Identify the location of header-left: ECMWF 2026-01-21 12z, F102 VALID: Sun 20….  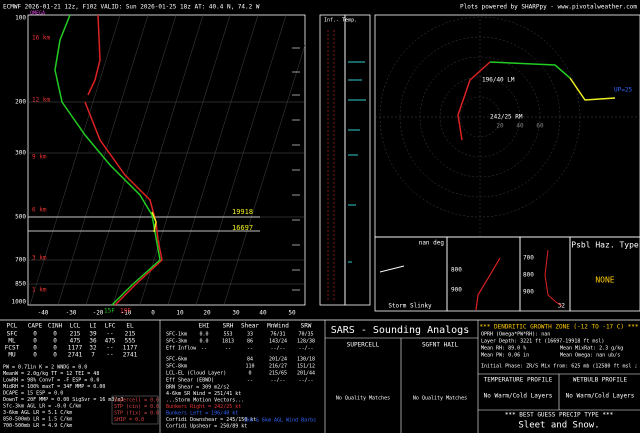
(131, 7).